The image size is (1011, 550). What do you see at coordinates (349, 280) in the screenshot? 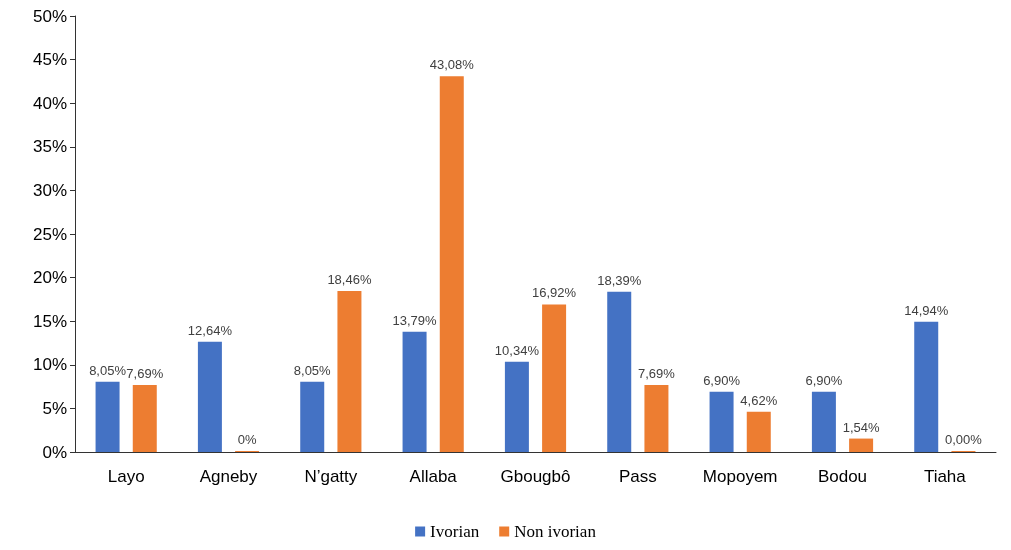
I see `data-label: 18,46%` at bounding box center [349, 280].